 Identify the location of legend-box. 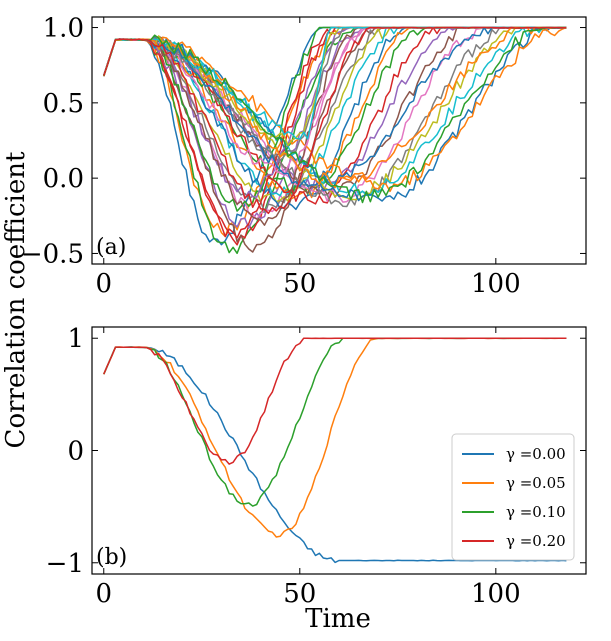
(513, 497).